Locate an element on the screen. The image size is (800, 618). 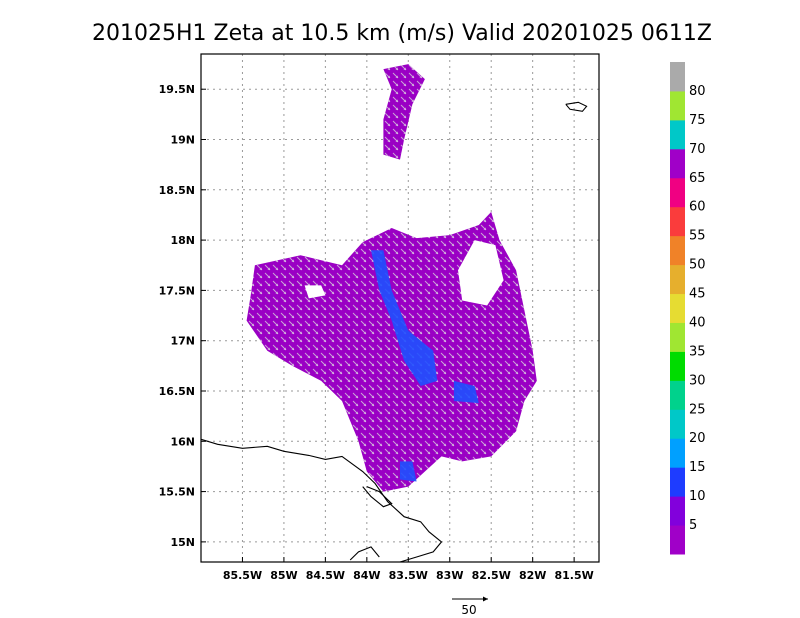
reference-arrowhead is located at coordinates (485, 599).